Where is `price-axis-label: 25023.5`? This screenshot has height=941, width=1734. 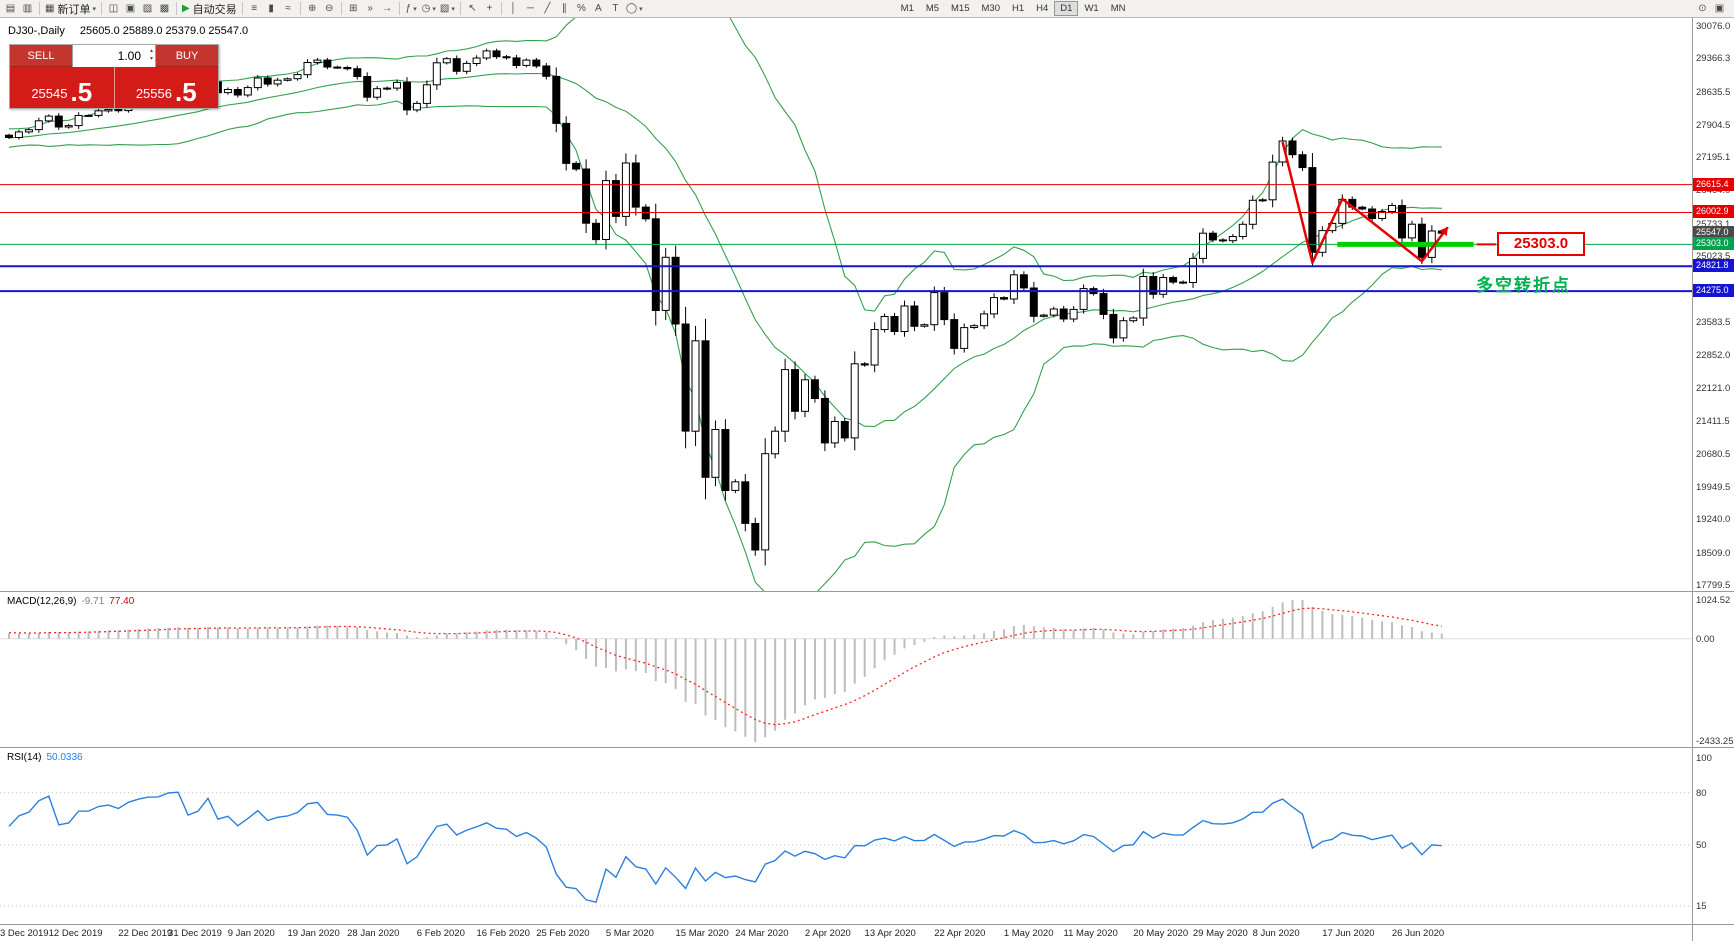
price-axis-label: 25023.5 is located at coordinates (1713, 257).